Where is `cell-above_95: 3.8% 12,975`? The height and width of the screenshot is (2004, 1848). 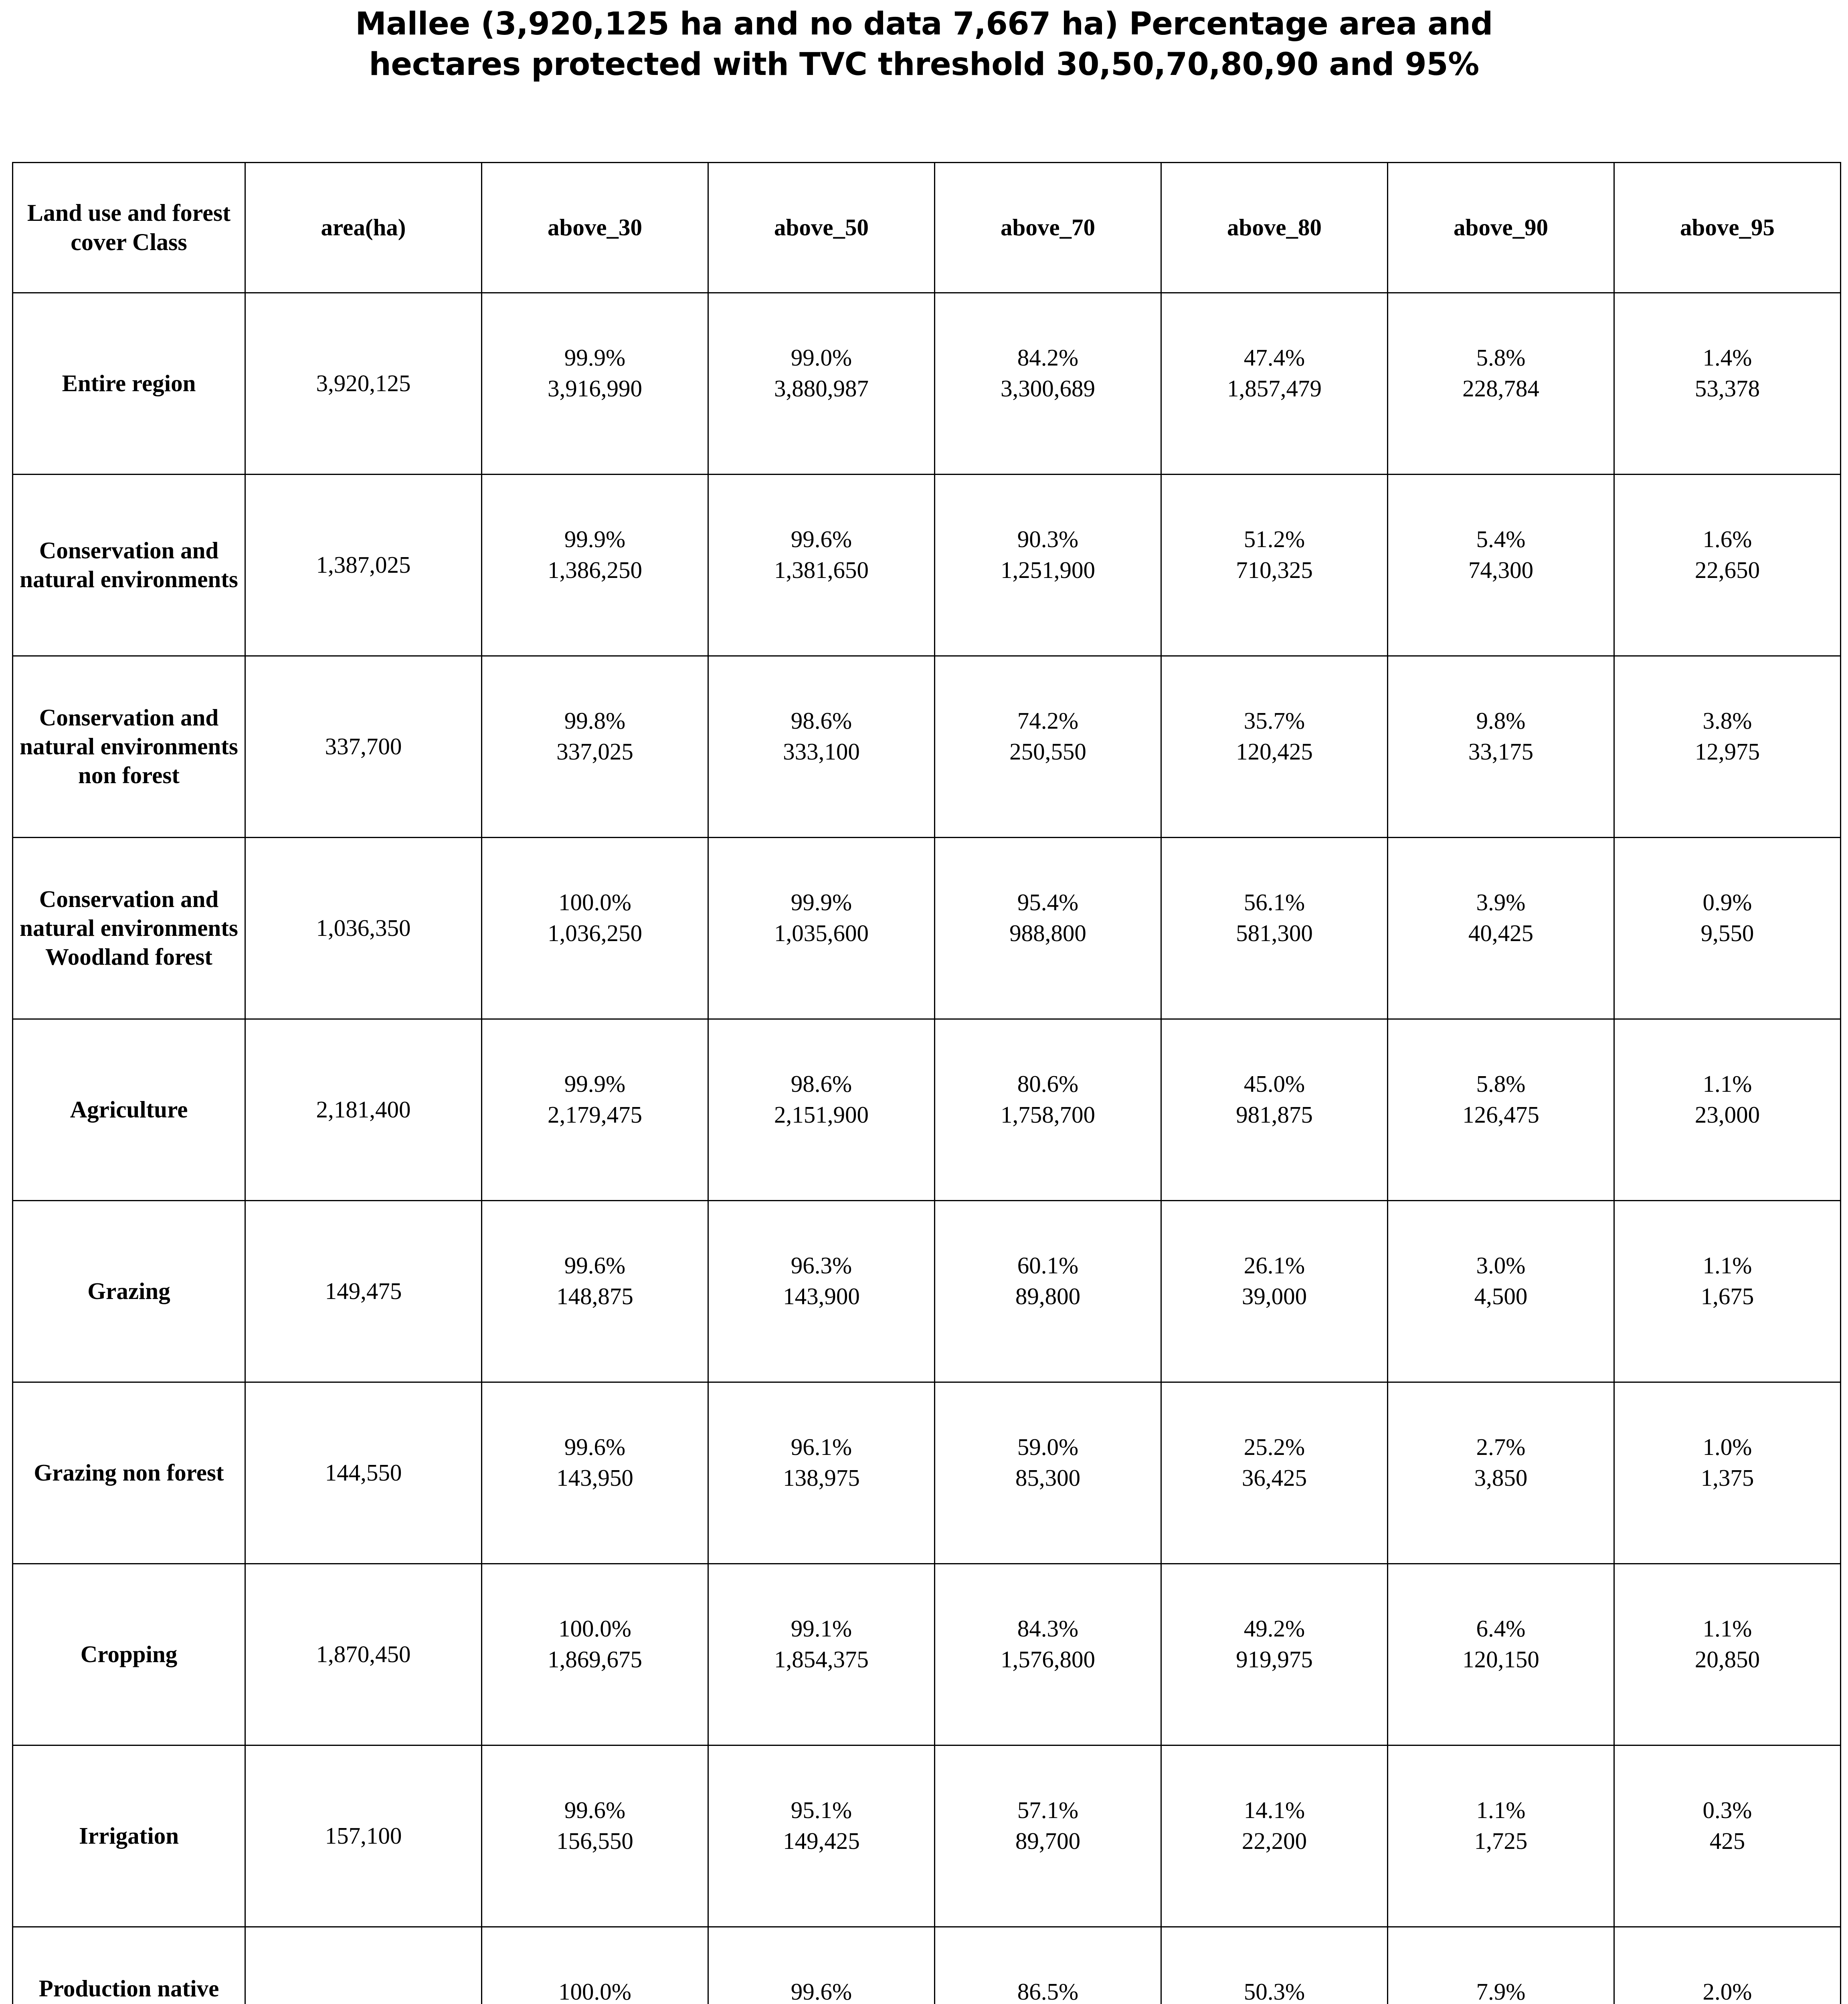
cell-above_95: 3.8% 12,975 is located at coordinates (1727, 747).